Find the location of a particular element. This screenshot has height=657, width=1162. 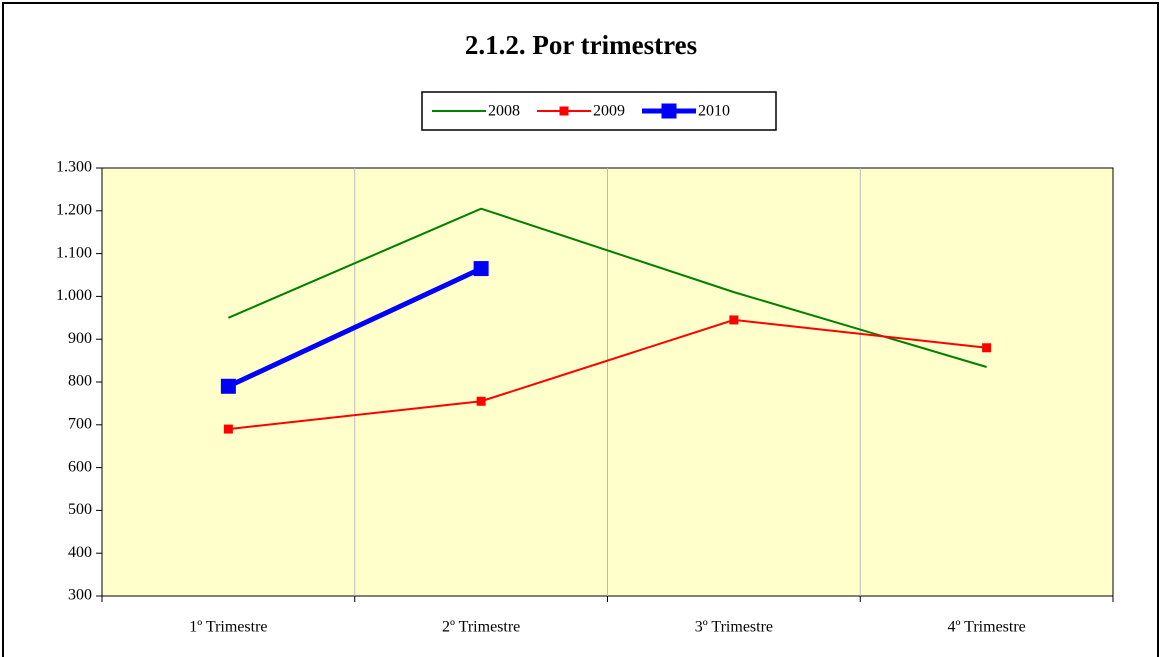

y-tick-label: 400 is located at coordinates (80, 552).